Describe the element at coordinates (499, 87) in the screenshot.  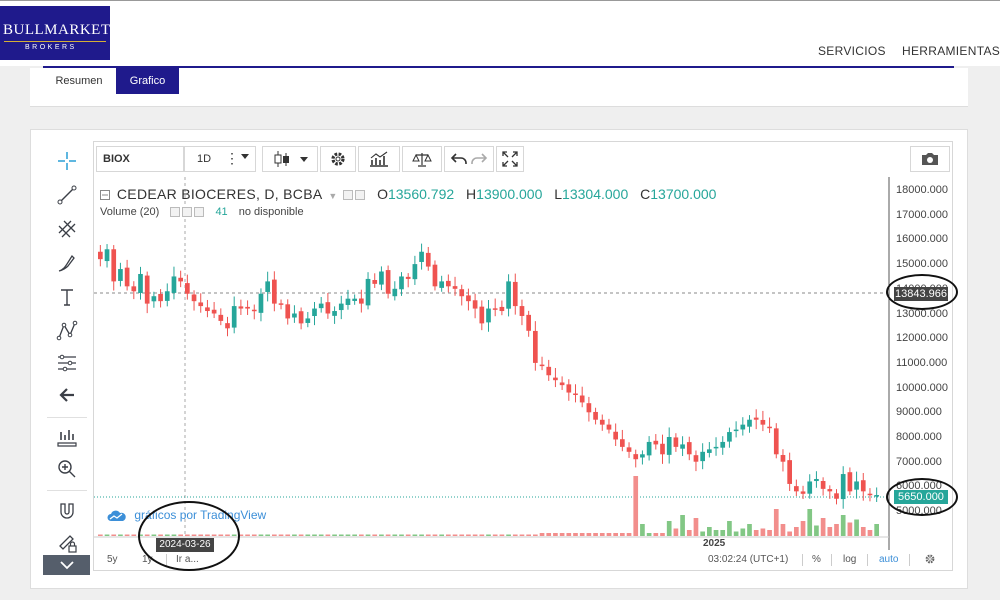
I see `tabs-card: Resumen Grafico` at that location.